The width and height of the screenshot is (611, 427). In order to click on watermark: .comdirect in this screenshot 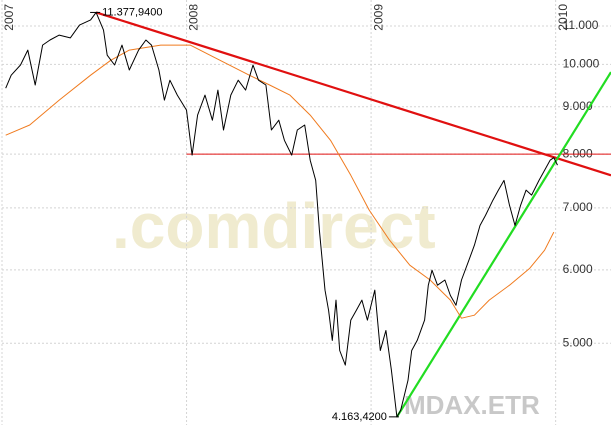, I will do `click(274, 226)`.